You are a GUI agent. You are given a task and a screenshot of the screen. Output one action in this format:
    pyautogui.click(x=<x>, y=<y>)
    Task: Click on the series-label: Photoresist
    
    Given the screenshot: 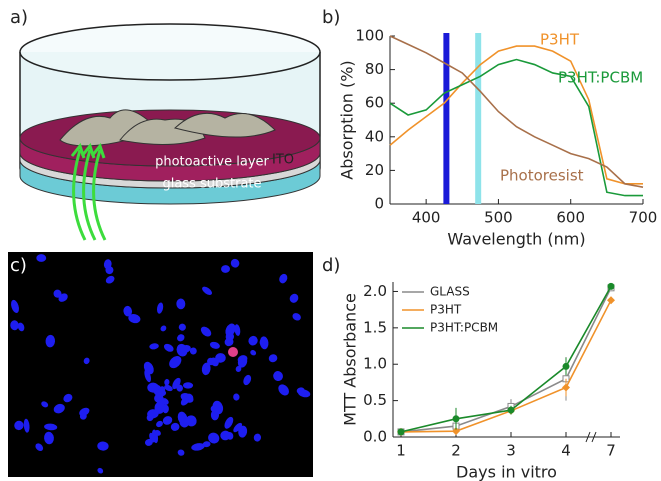 What is the action you would take?
    pyautogui.click(x=542, y=176)
    